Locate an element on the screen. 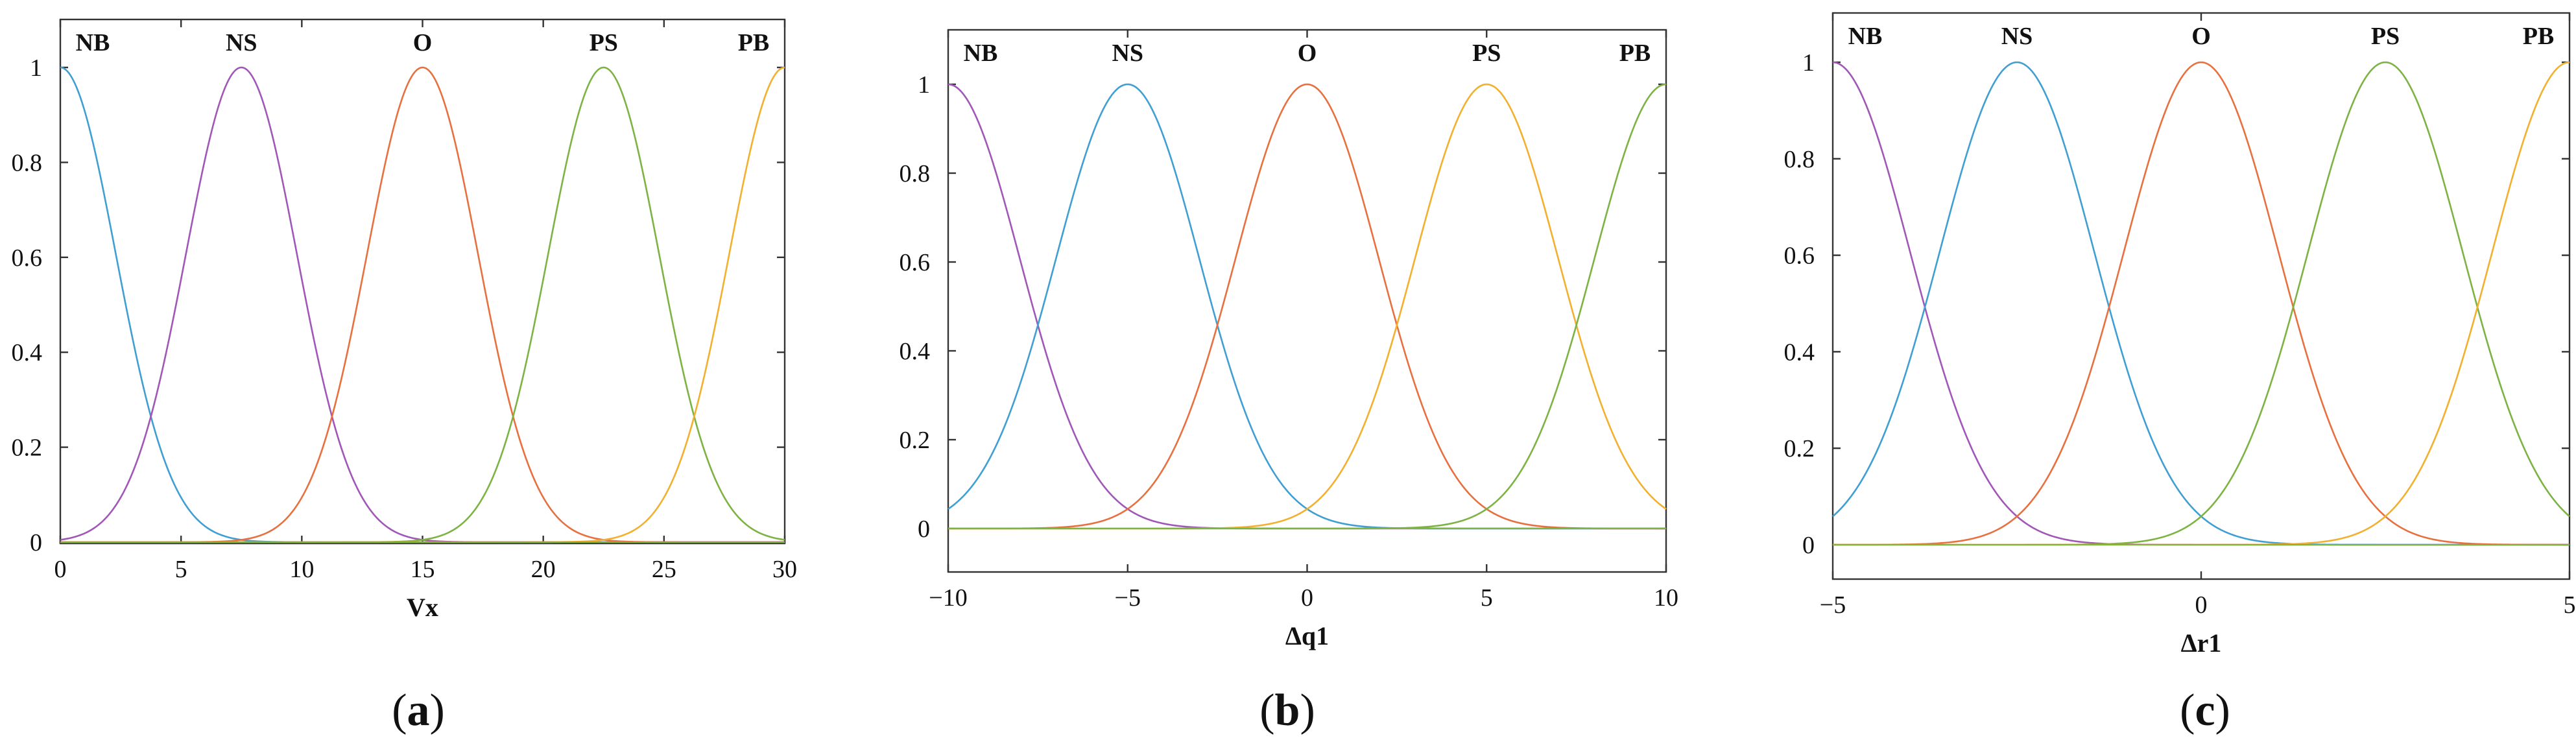  panel-caption: (c) is located at coordinates (2205, 710).